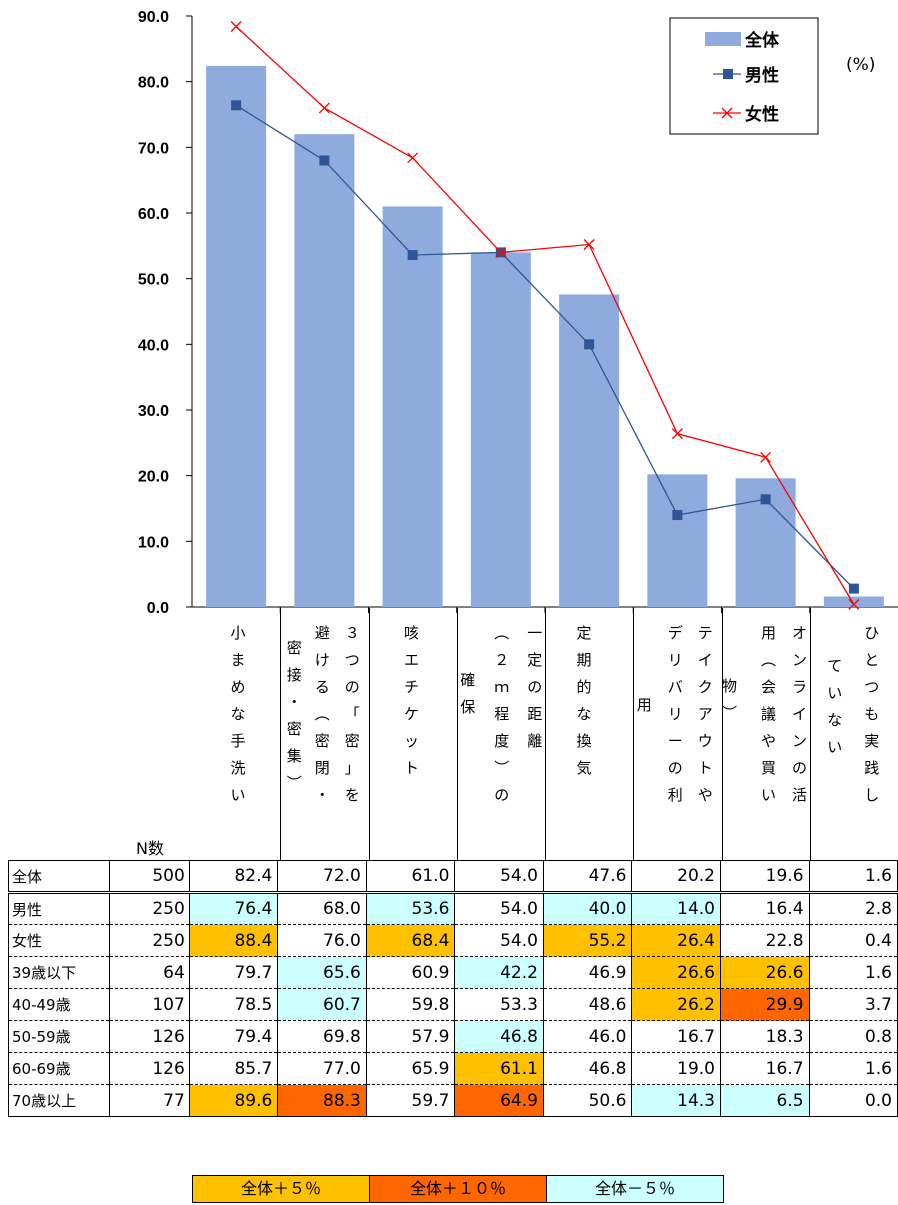 This screenshot has height=1205, width=898. I want to click on category-label: 用デリバリーの利テイクアウトや, so click(678, 734).